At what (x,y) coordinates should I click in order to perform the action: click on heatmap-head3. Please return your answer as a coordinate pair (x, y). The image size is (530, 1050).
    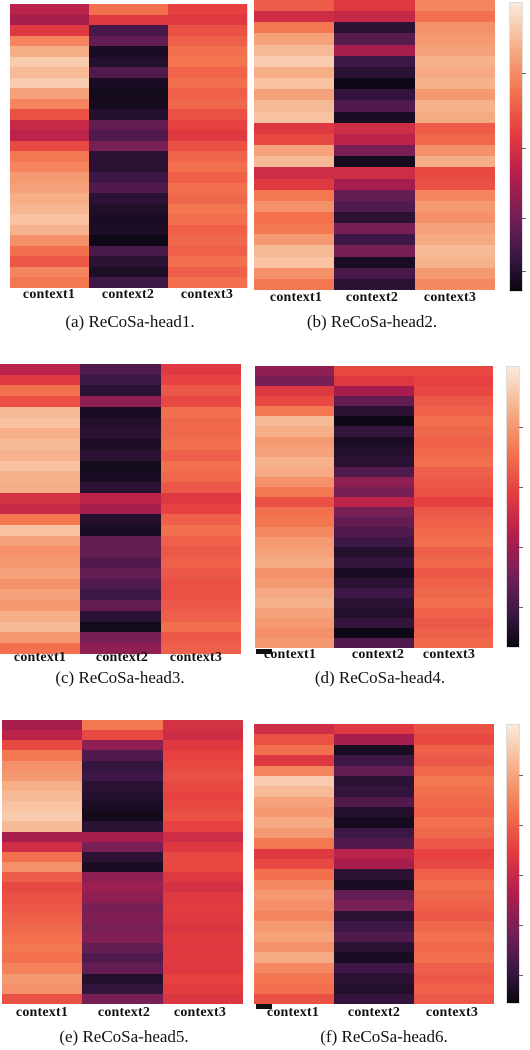
    Looking at the image, I should click on (120, 509).